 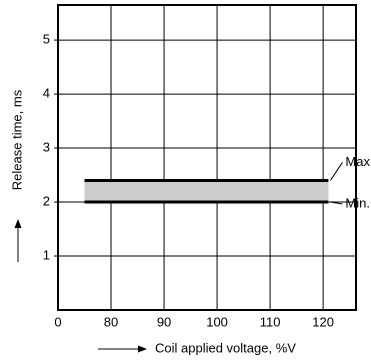 What do you see at coordinates (357, 202) in the screenshot?
I see `legend-label: Min.` at bounding box center [357, 202].